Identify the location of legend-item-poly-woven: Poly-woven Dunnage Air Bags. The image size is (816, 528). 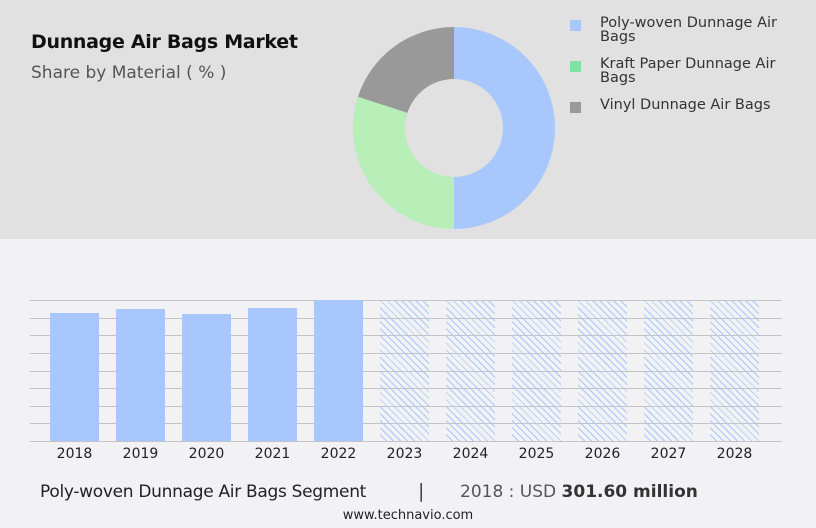
(690, 30).